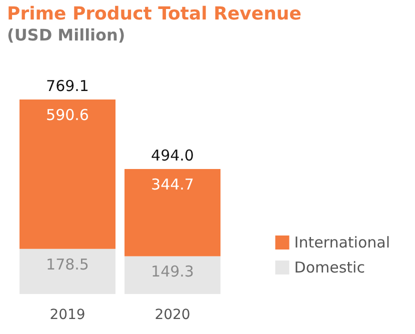 Image resolution: width=415 pixels, height=334 pixels. Describe the element at coordinates (67, 115) in the screenshot. I see `data-label: 590.6` at that location.